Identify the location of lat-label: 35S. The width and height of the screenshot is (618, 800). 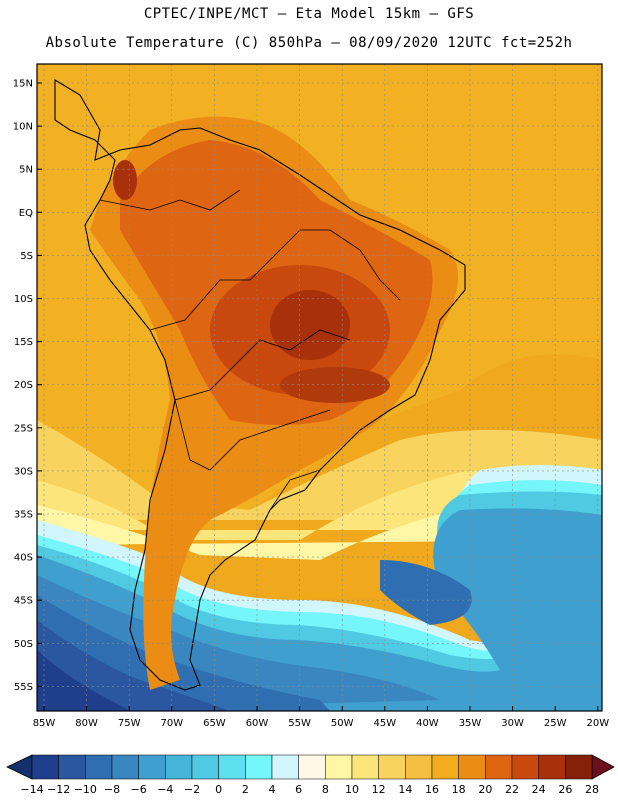
(23, 515).